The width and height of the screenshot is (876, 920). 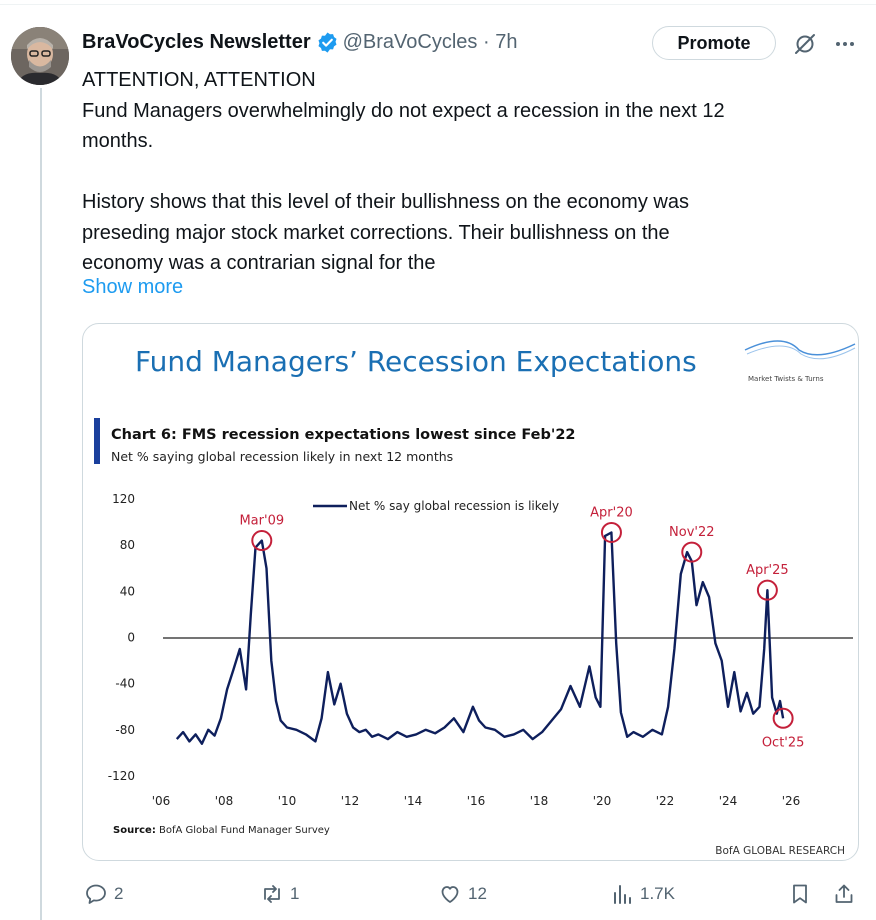 I want to click on title-accent-bar, so click(x=97, y=441).